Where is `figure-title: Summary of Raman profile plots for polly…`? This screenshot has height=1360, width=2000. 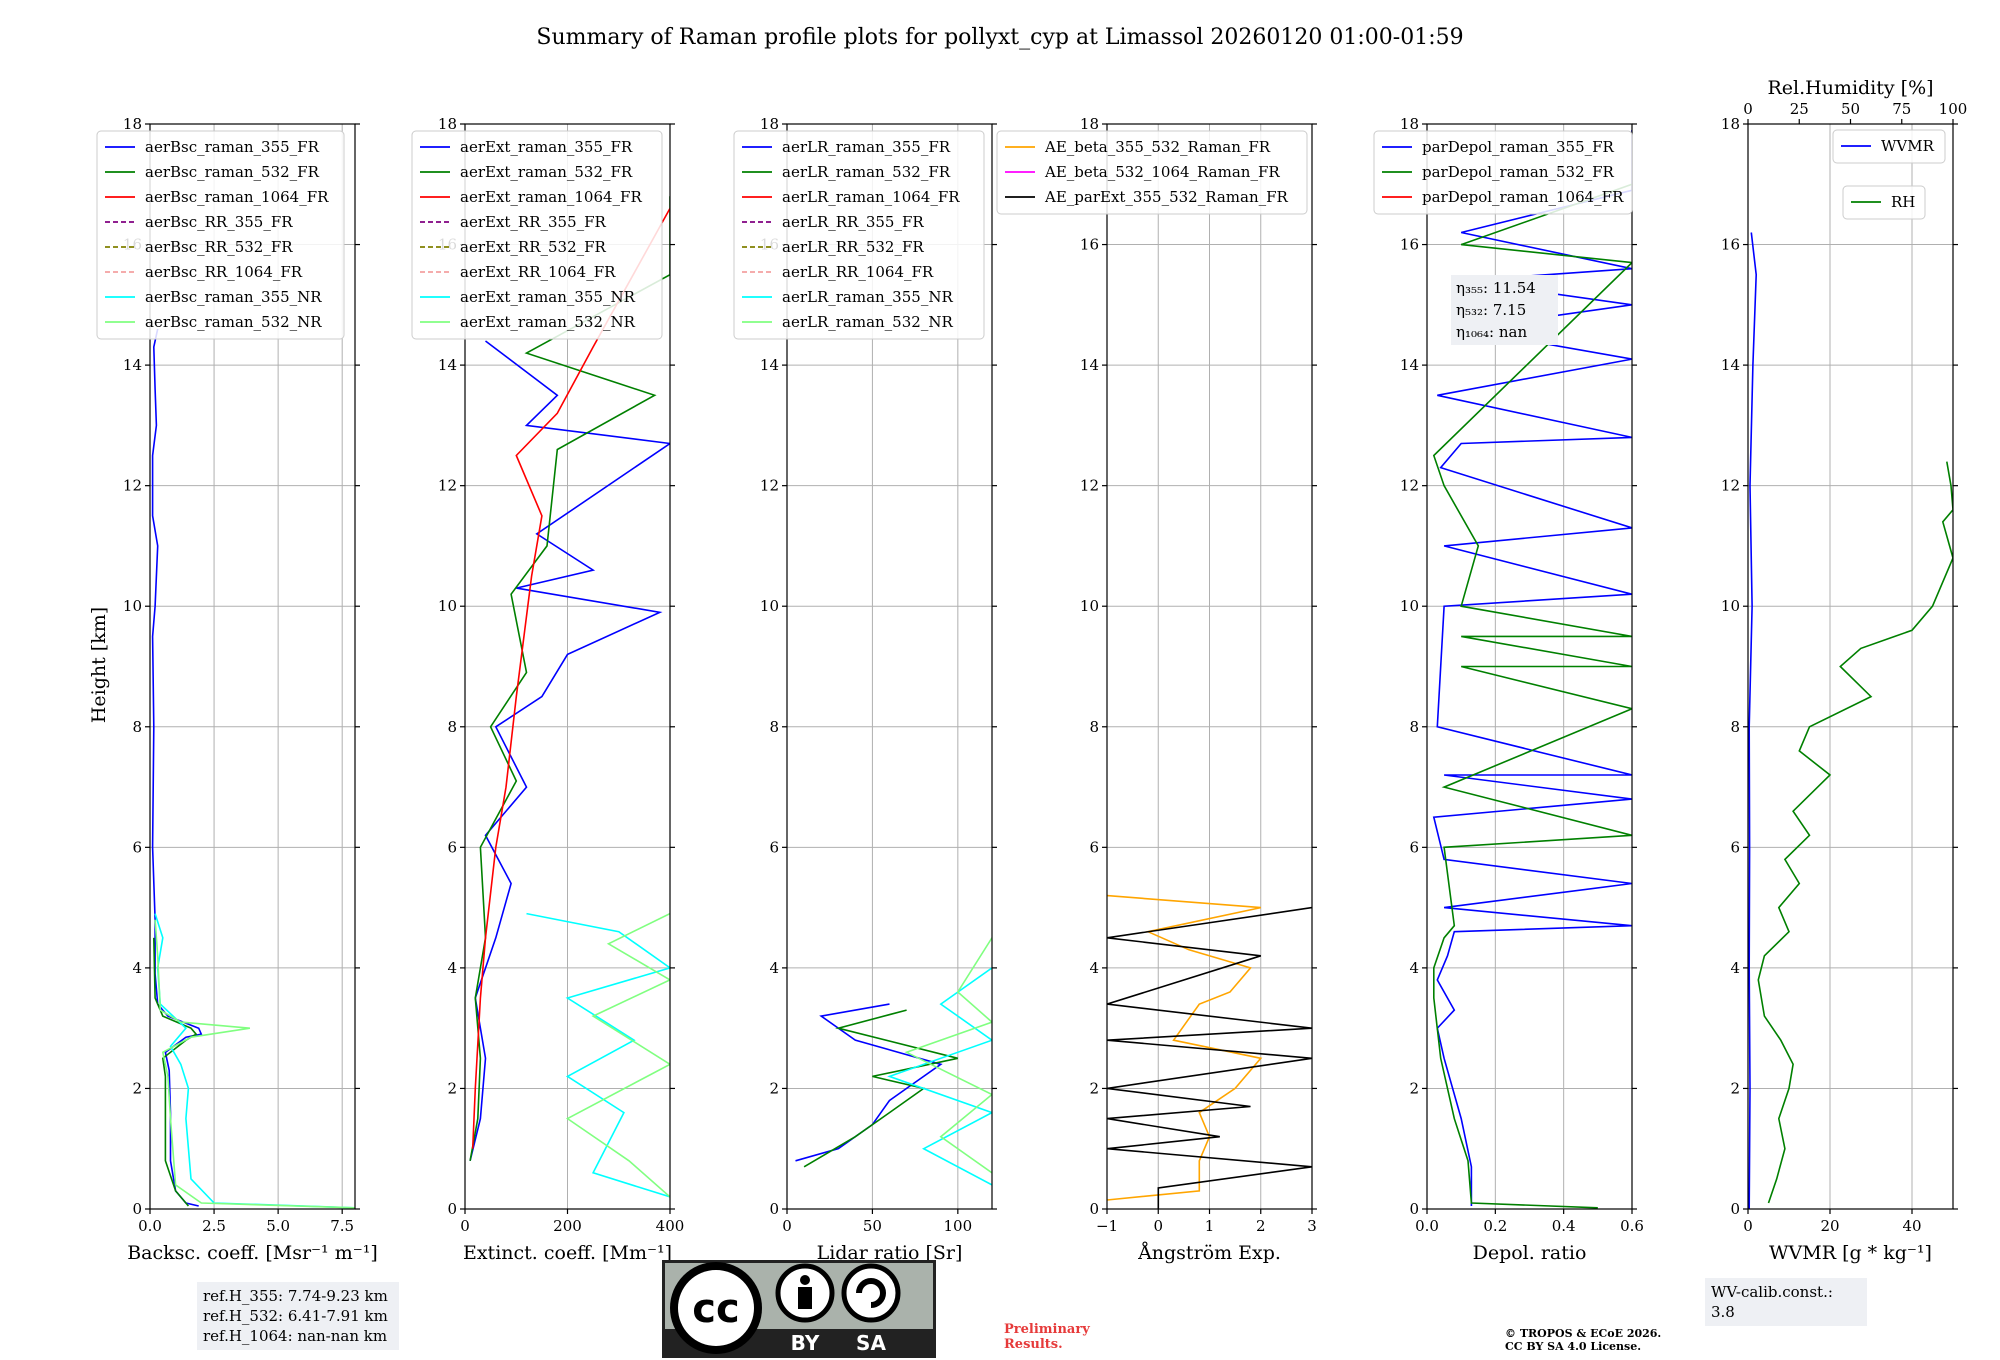
figure-title: Summary of Raman profile plots for polly… is located at coordinates (999, 37).